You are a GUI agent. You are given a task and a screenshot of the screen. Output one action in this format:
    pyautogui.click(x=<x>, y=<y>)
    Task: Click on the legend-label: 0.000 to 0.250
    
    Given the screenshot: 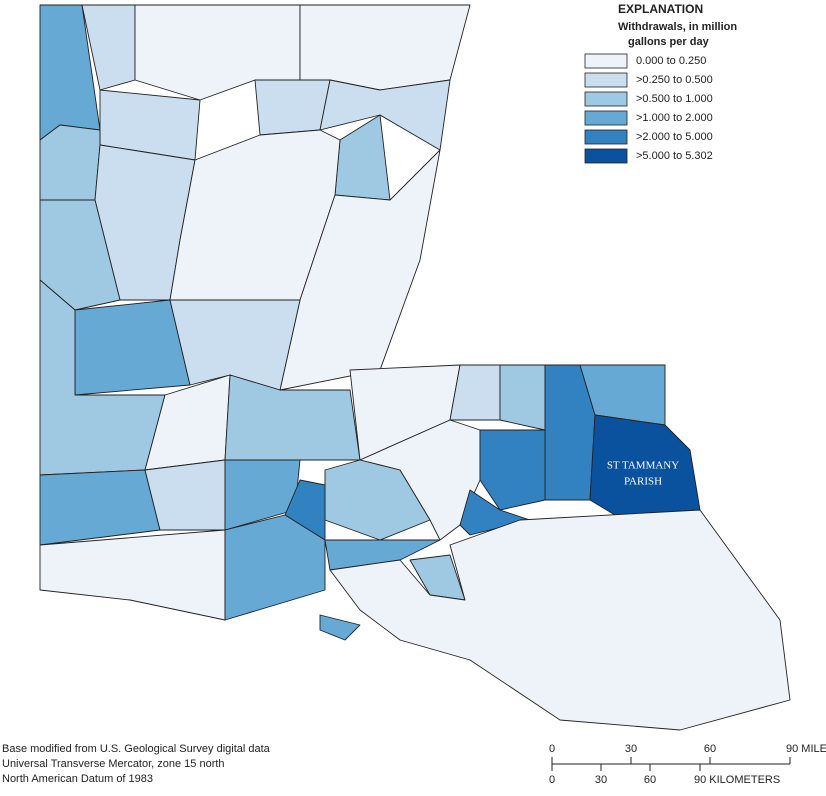 What is the action you would take?
    pyautogui.click(x=671, y=61)
    